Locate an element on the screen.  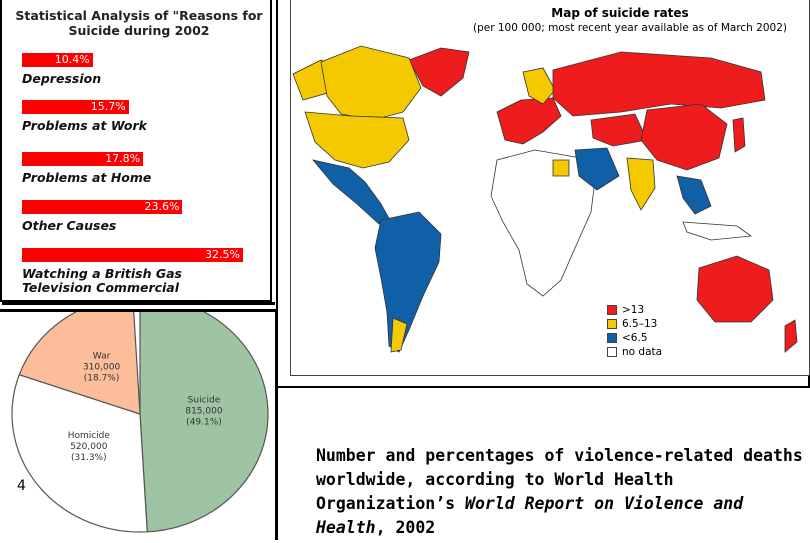
pie-label-homicide-name: Homicide is located at coordinates (89, 436).